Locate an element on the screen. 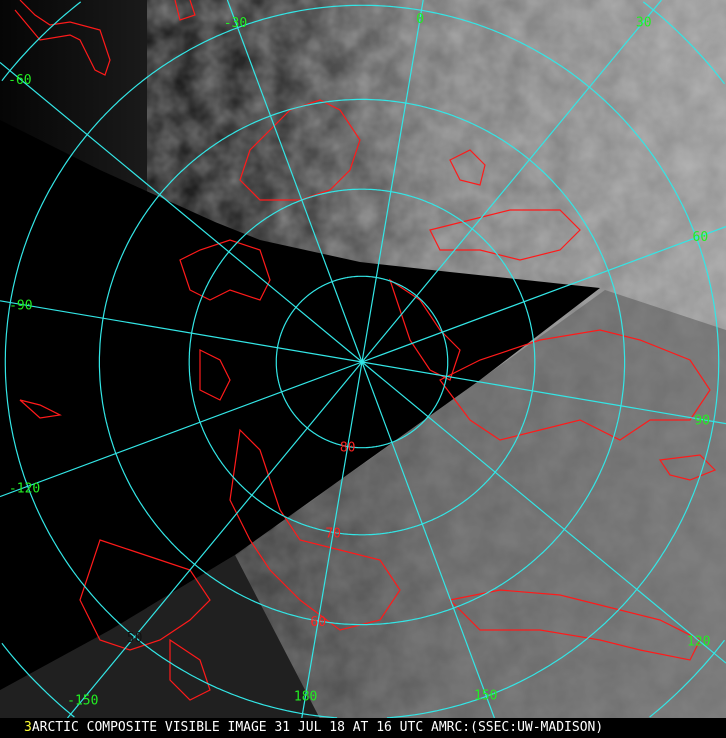 Image resolution: width=726 pixels, height=738 pixels. longitude-label: -120 is located at coordinates (24, 488).